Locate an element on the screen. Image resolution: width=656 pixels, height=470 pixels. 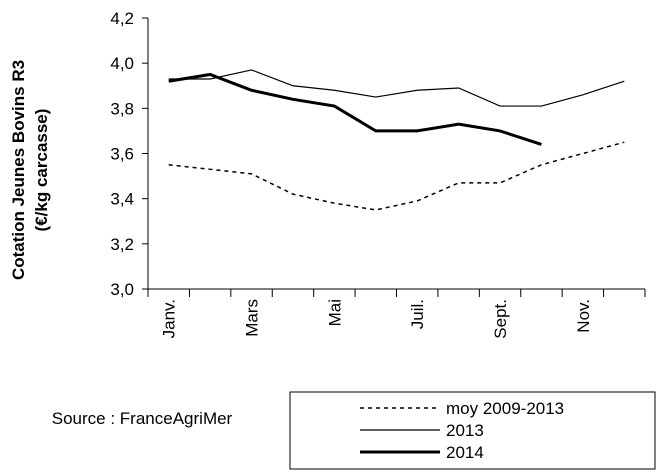
legend-box is located at coordinates (472, 430).